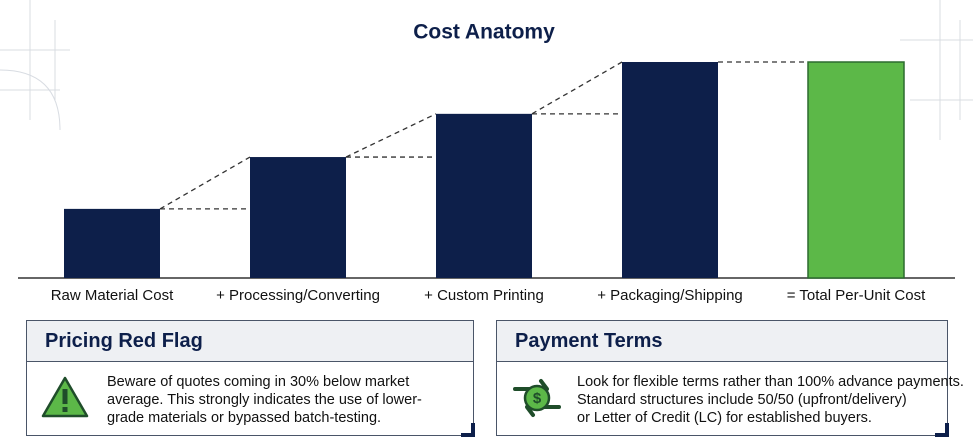 The image size is (973, 445). Describe the element at coordinates (484, 32) in the screenshot. I see `chart-title: Cost Anatomy` at that location.